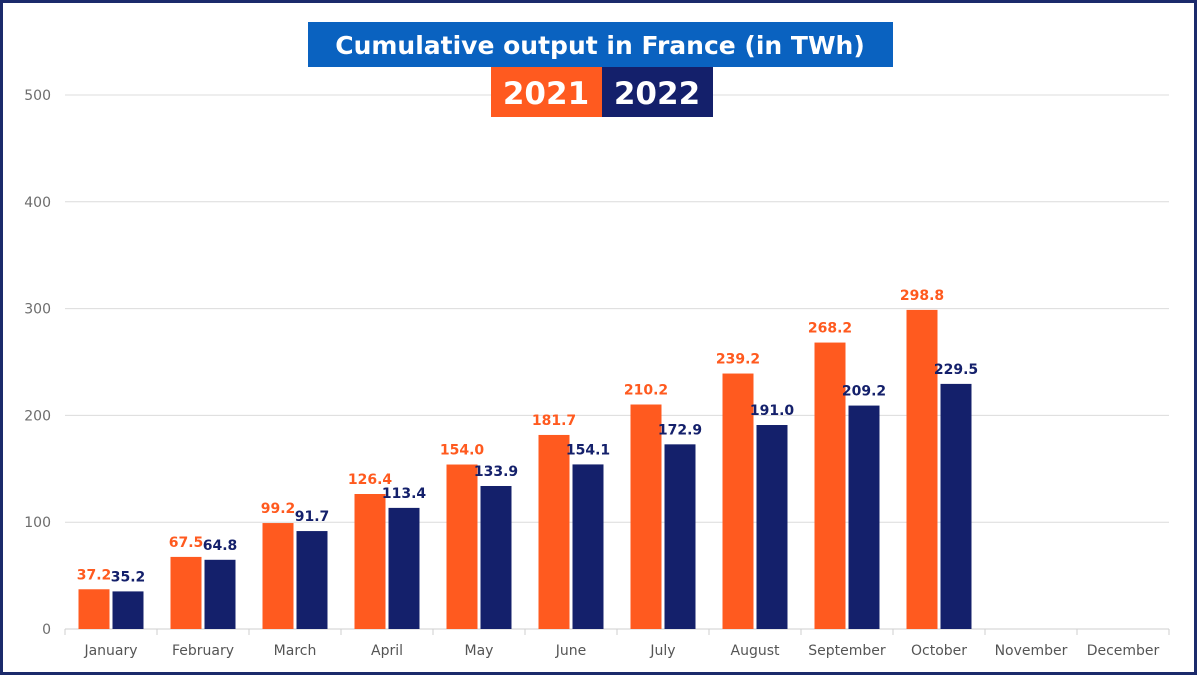 The image size is (1197, 678). What do you see at coordinates (462, 451) in the screenshot?
I see `data-label: 154.0` at bounding box center [462, 451].